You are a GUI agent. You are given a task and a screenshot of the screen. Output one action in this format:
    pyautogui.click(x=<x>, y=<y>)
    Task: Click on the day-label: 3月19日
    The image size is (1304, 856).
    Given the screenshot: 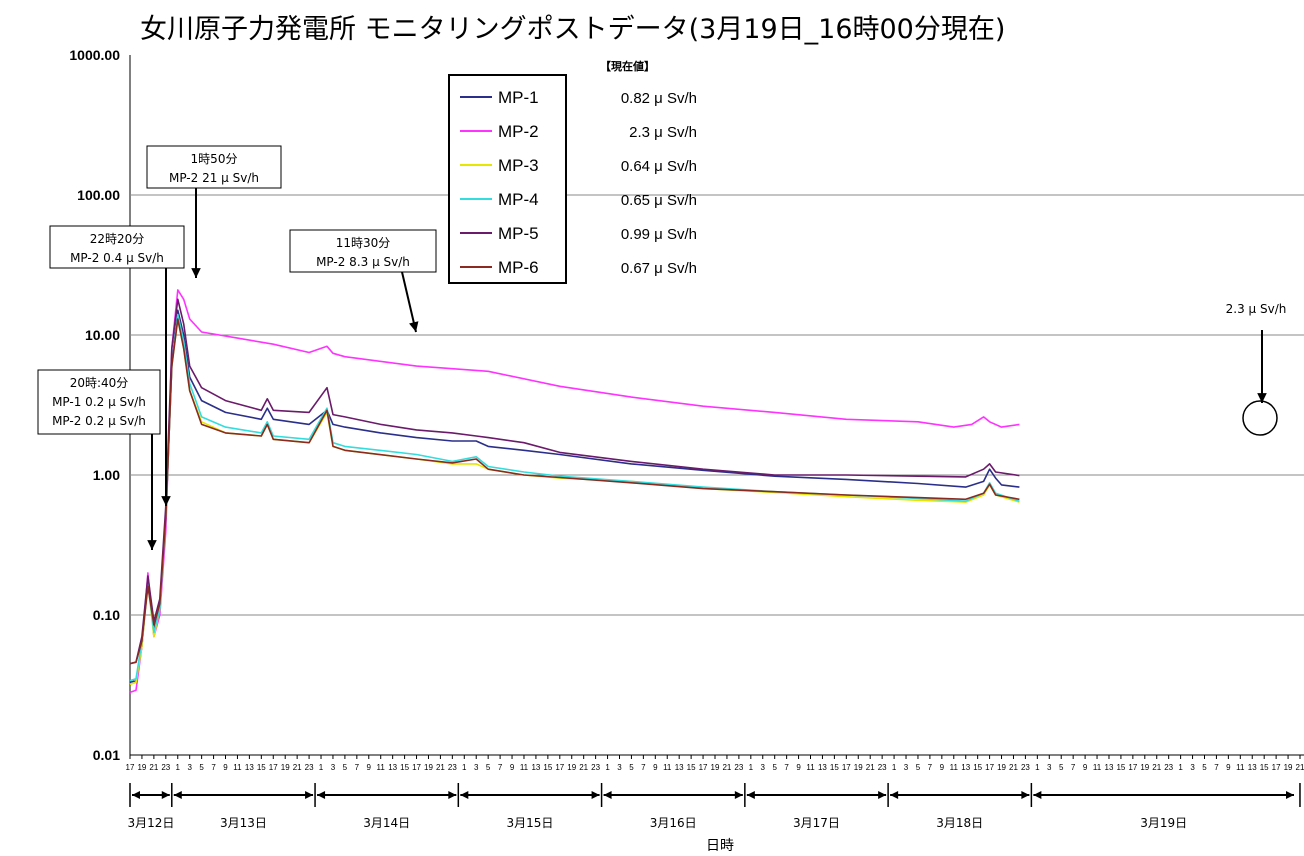 What is the action you would take?
    pyautogui.click(x=1163, y=823)
    